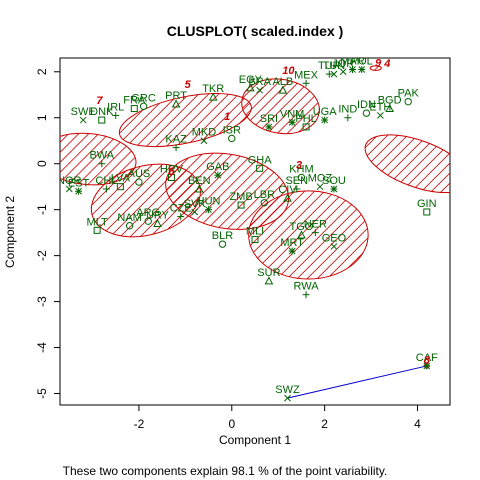  I want to click on point-label: JOR, so click(343, 64).